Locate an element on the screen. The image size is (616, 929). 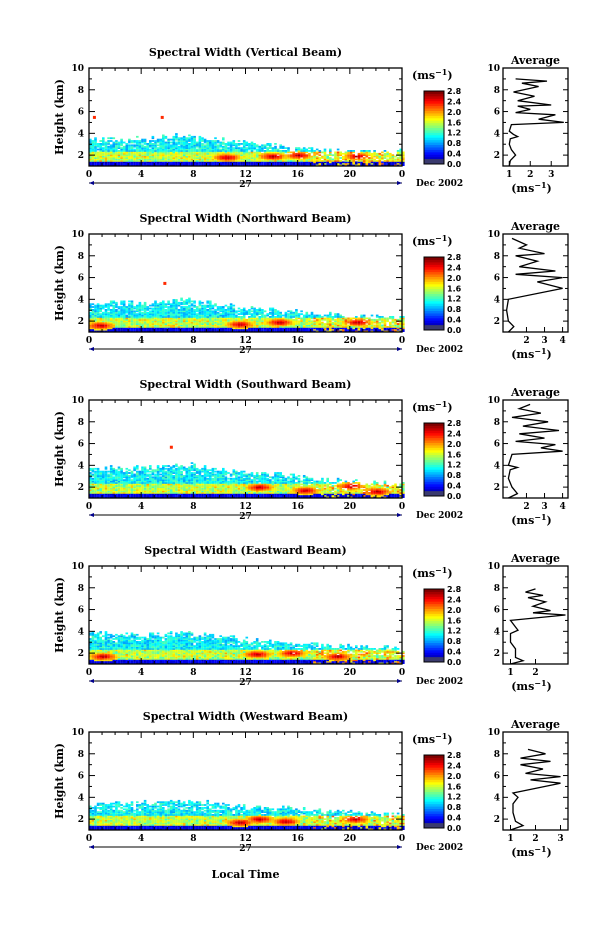
colorbar-label: 2.4 is located at coordinates (454, 101).